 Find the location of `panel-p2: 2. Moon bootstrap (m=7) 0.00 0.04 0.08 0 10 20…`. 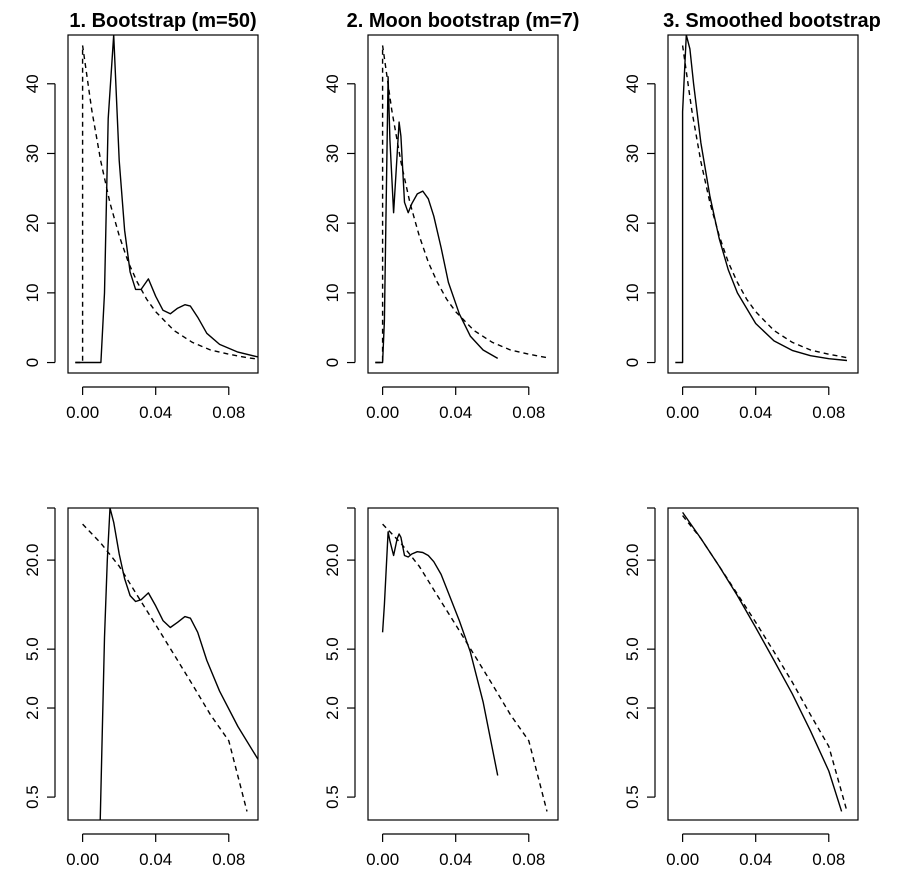

panel-p2: 2. Moon bootstrap (m=7) 0.00 0.04 0.08 0 10 20… is located at coordinates (451, 216).